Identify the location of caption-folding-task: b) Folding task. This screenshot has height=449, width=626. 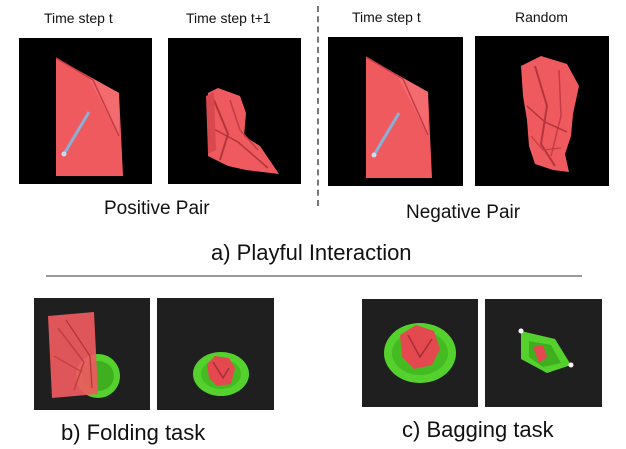
(133, 432).